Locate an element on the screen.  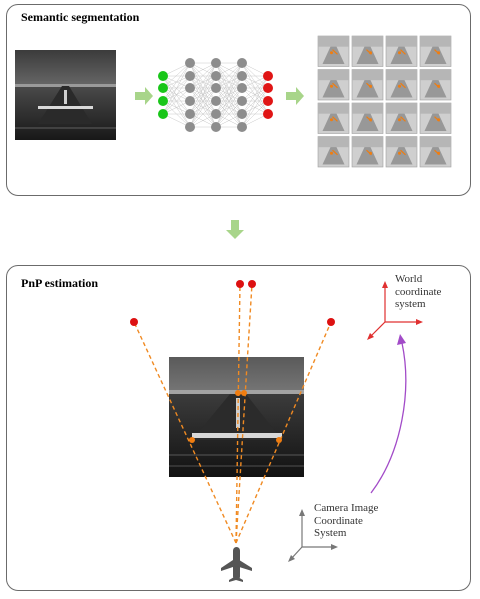
down-arrow-icon is located at coordinates (235, 229).